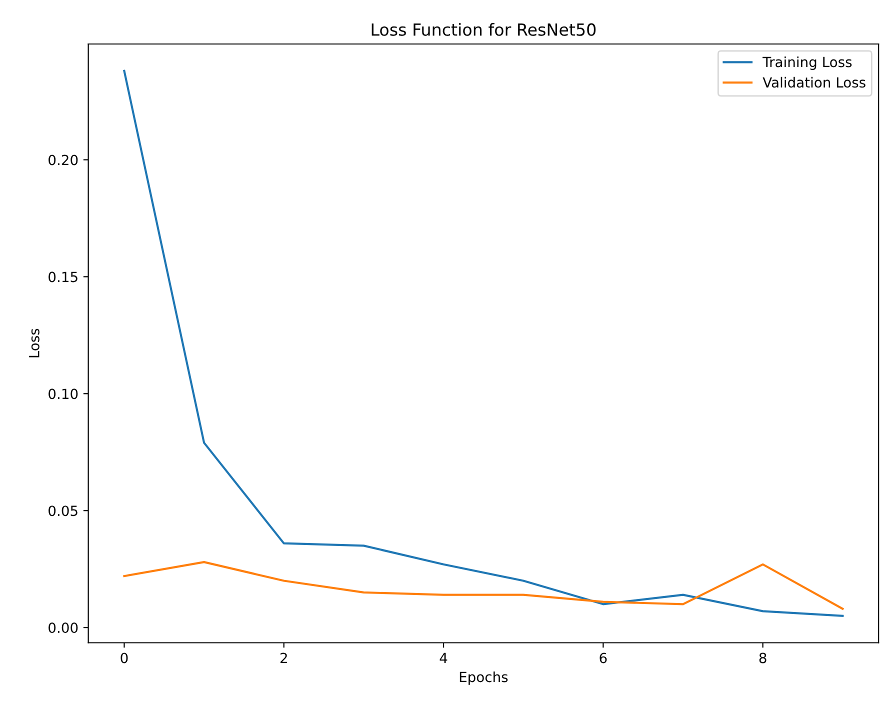 The width and height of the screenshot is (883, 704). I want to click on x-tick-label: 2, so click(283, 658).